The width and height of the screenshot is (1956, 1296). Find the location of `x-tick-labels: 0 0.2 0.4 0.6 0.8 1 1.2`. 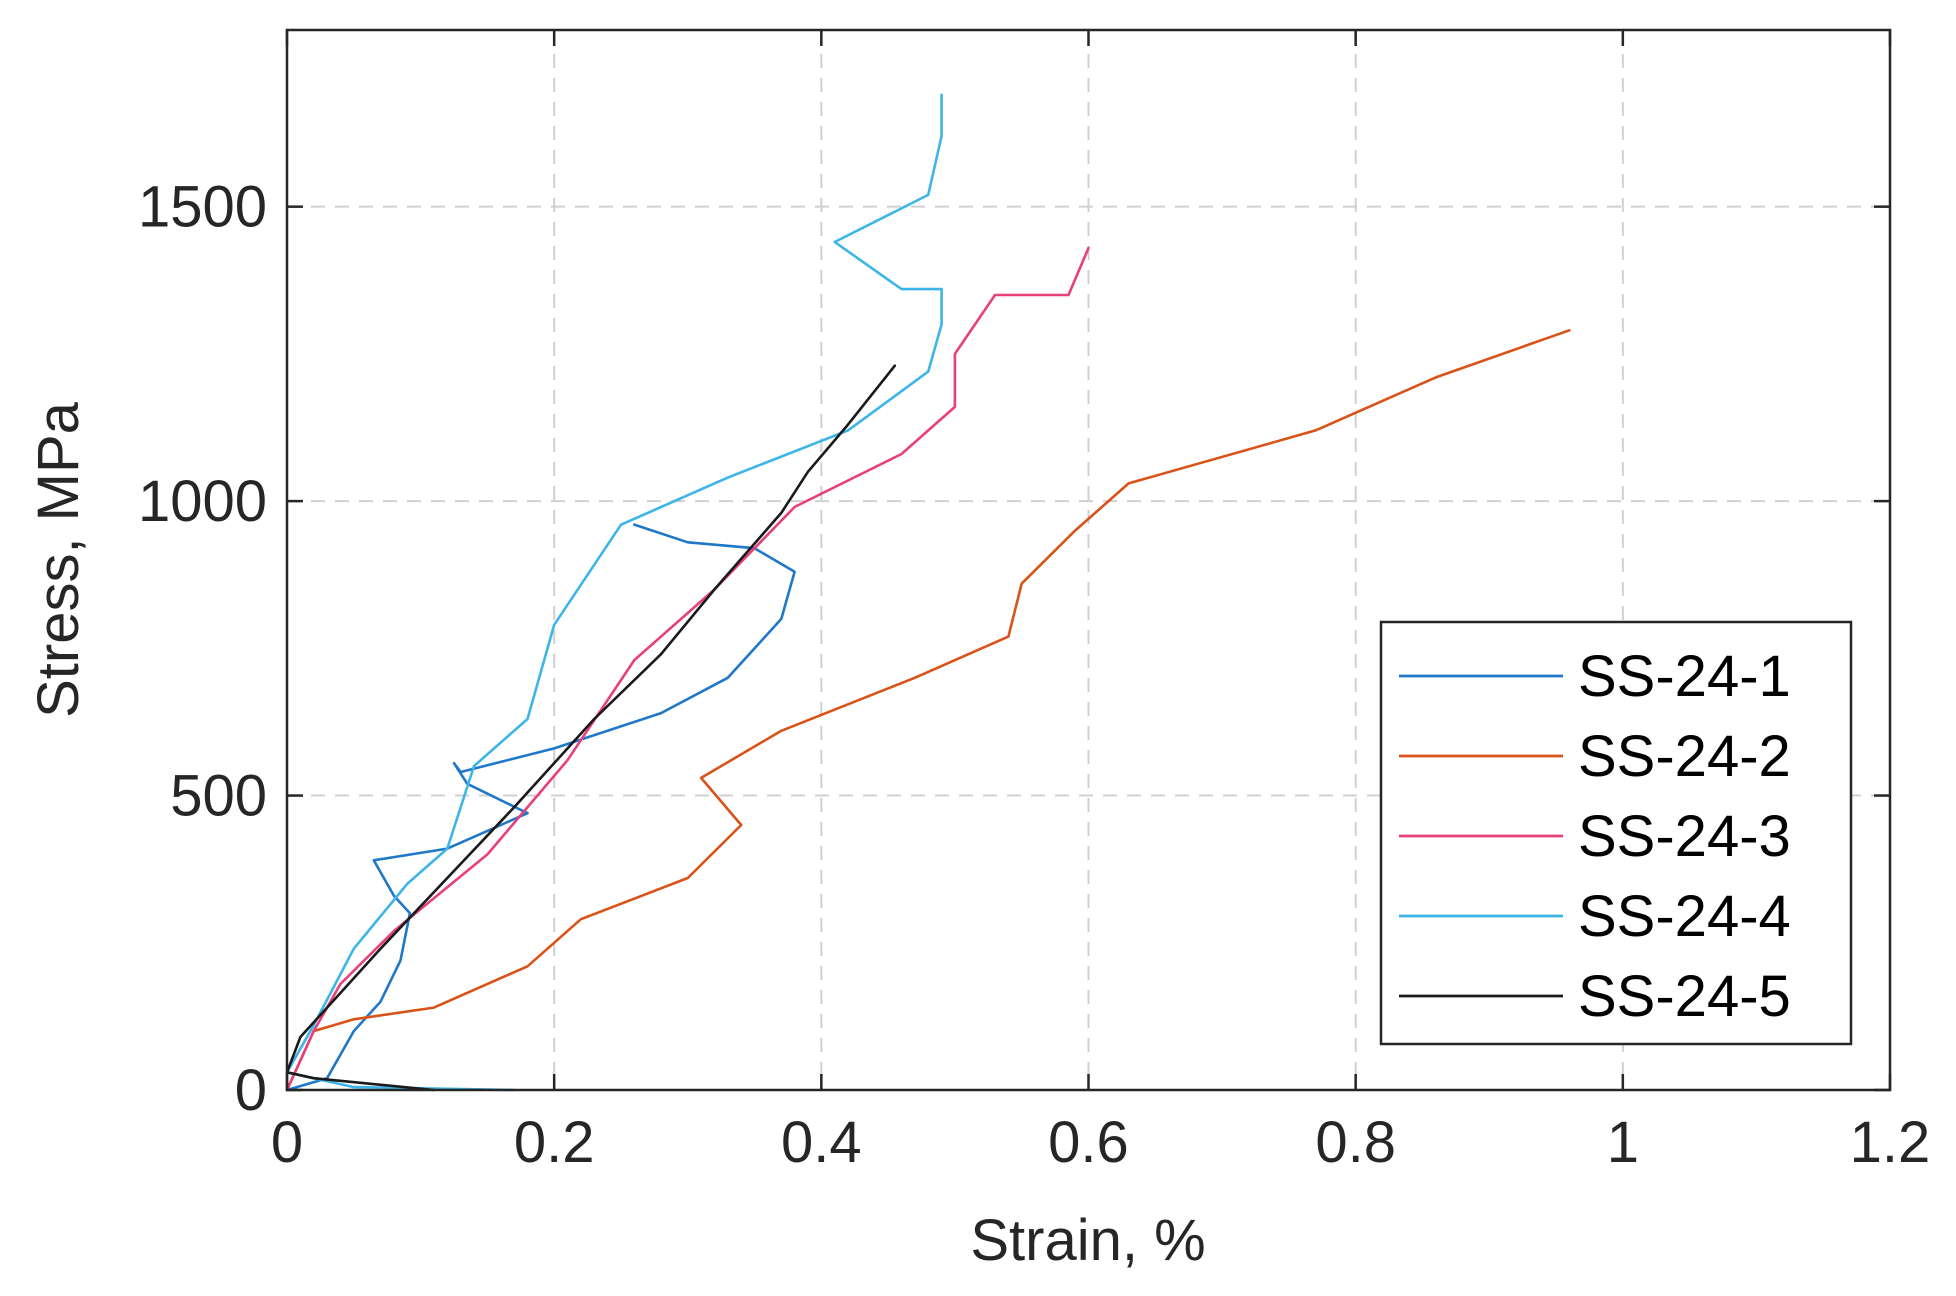

x-tick-labels: 0 0.2 0.4 0.6 0.8 1 1.2 is located at coordinates (1100, 1142).